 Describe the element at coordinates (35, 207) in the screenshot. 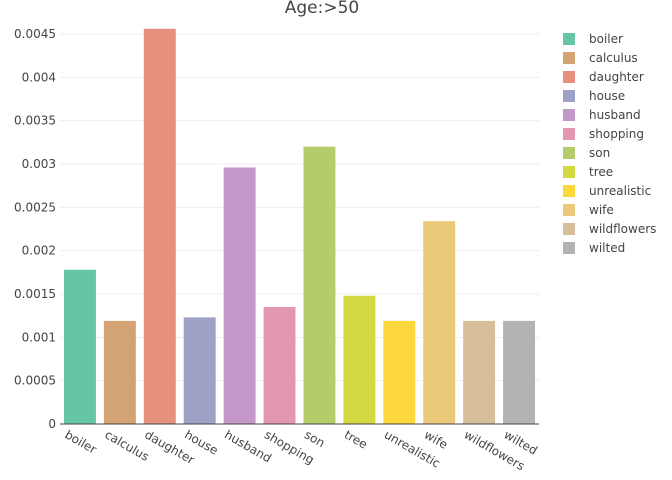

I see `y-tick-label: 0.0025` at that location.